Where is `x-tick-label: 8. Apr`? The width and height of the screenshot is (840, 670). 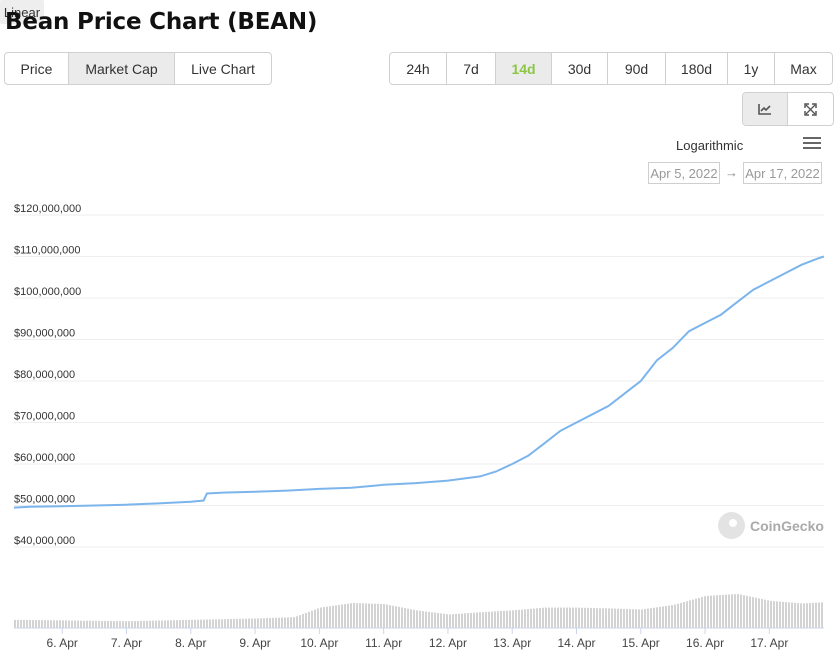 x-tick-label: 8. Apr is located at coordinates (190, 643).